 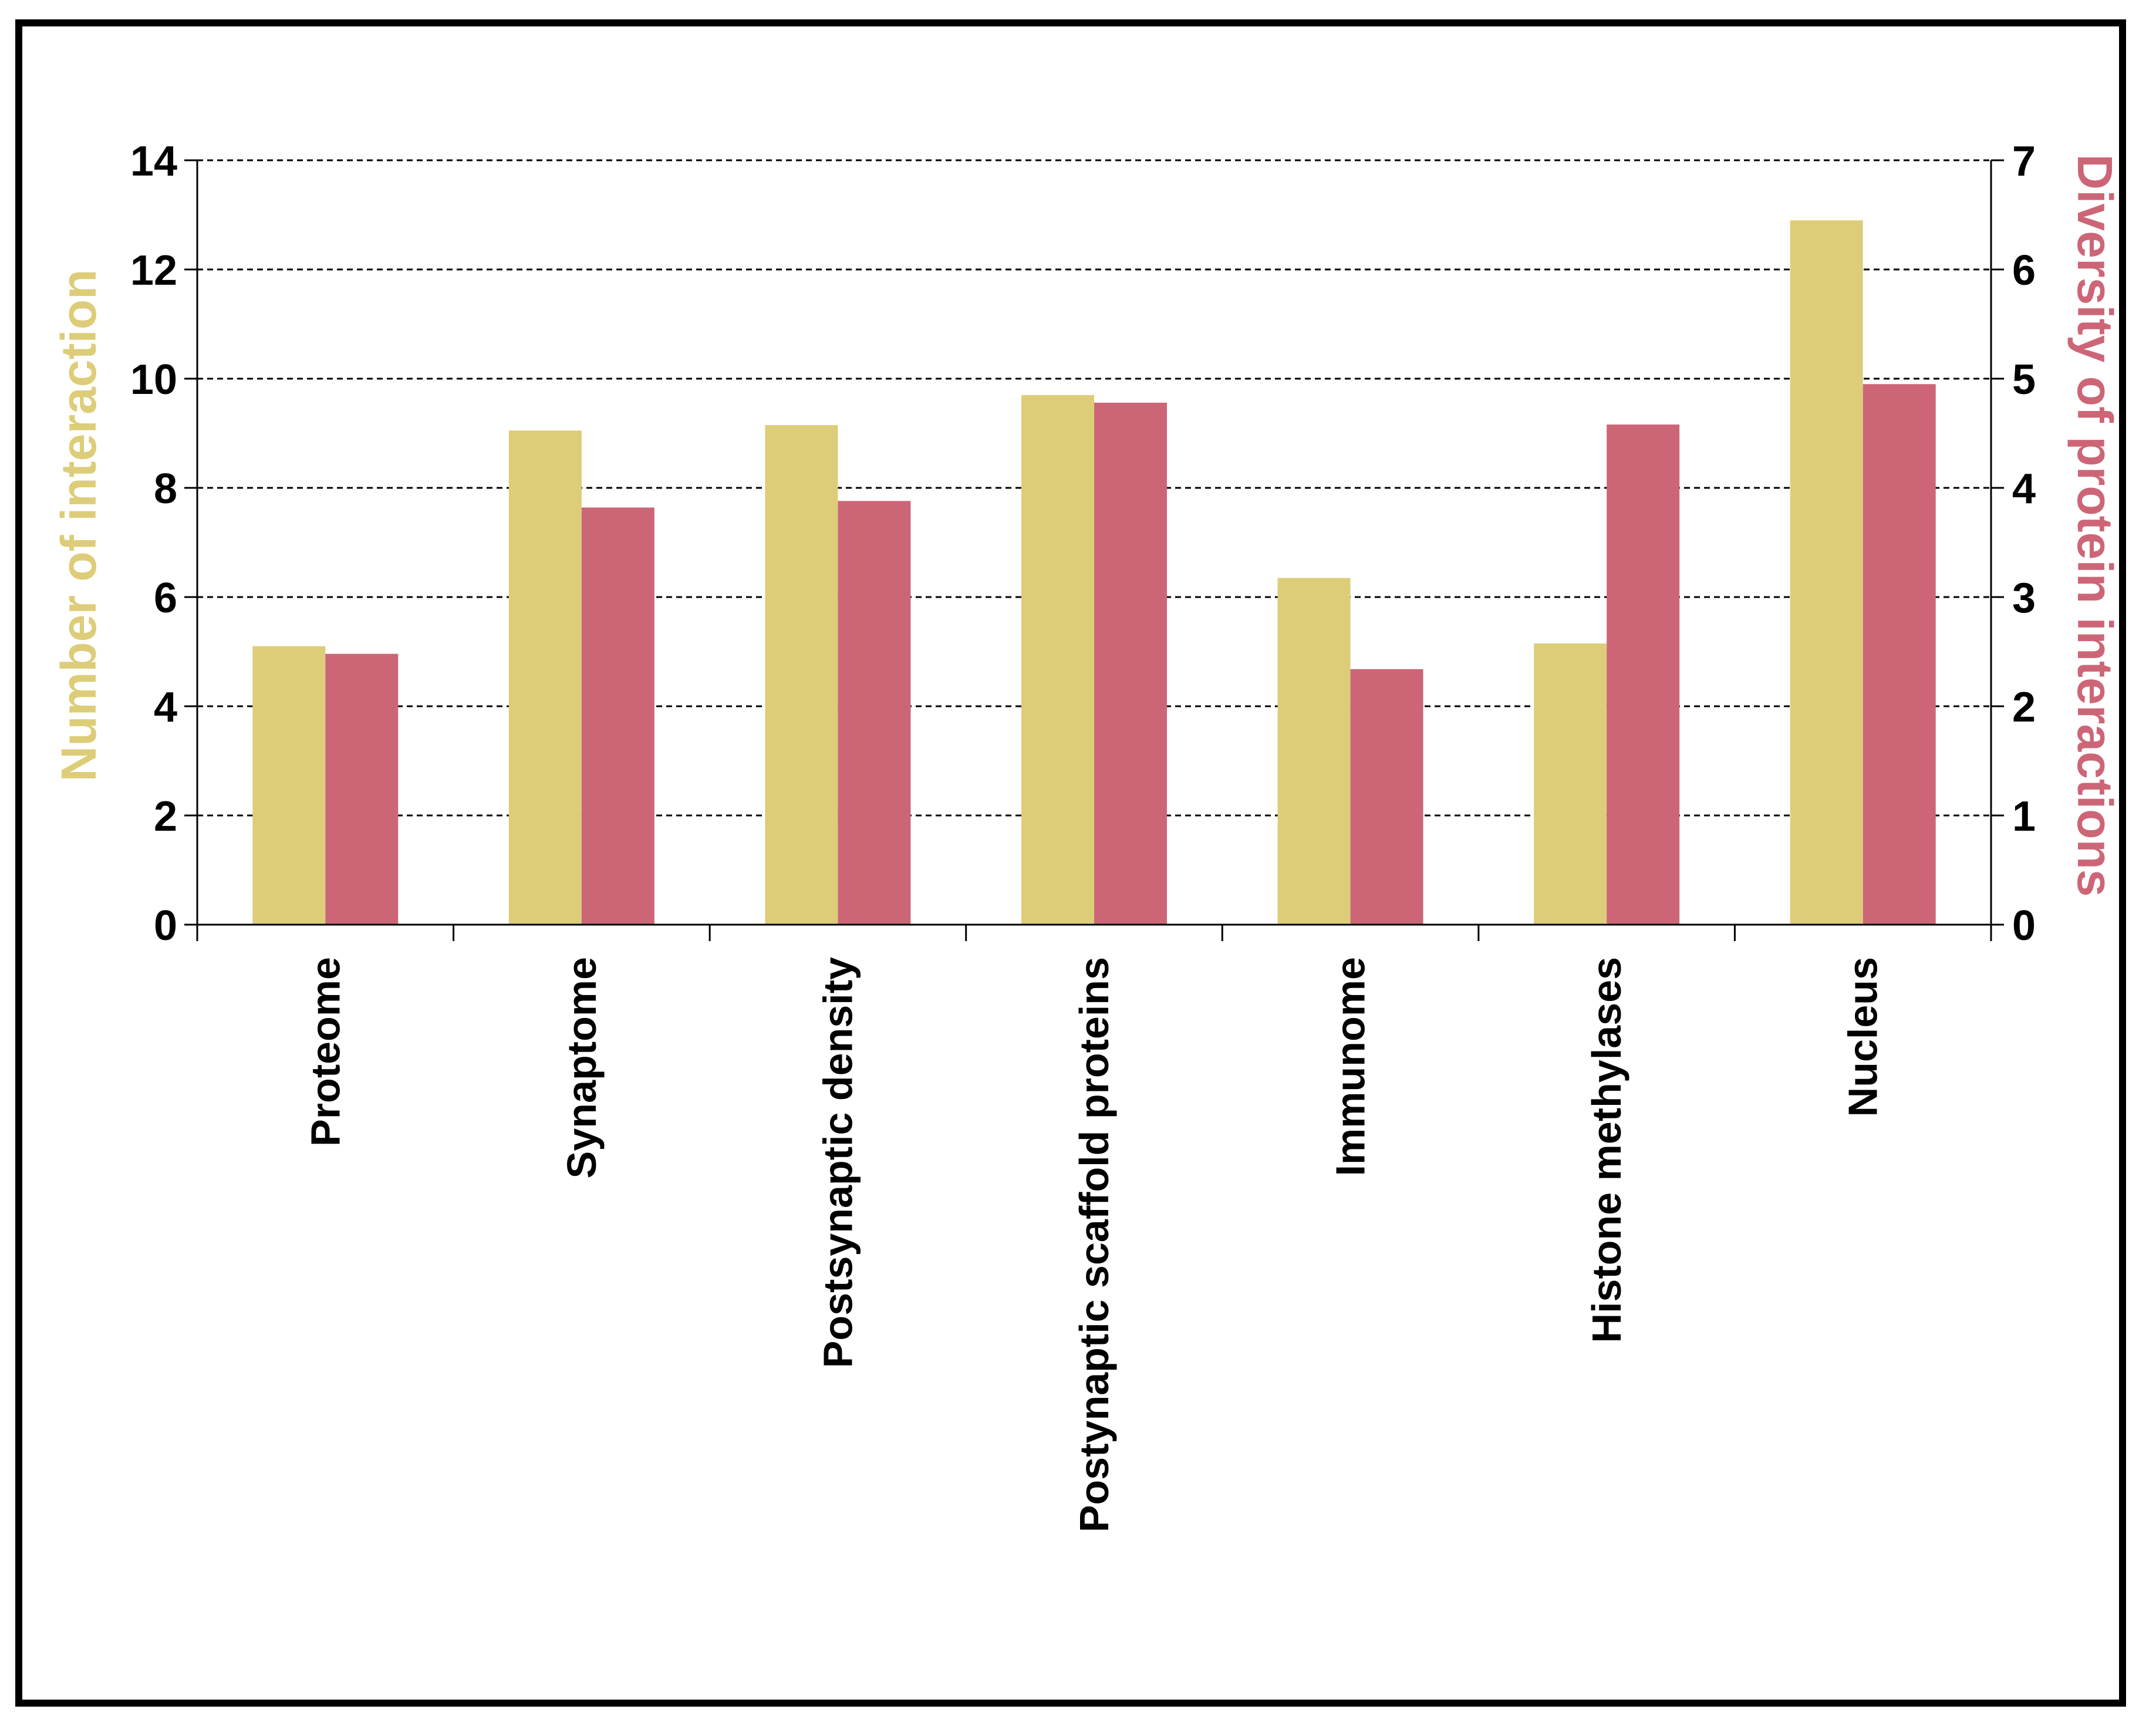 I want to click on left-axis-ticks: 0 2 4 6 8 10 12 14, so click(x=163, y=543).